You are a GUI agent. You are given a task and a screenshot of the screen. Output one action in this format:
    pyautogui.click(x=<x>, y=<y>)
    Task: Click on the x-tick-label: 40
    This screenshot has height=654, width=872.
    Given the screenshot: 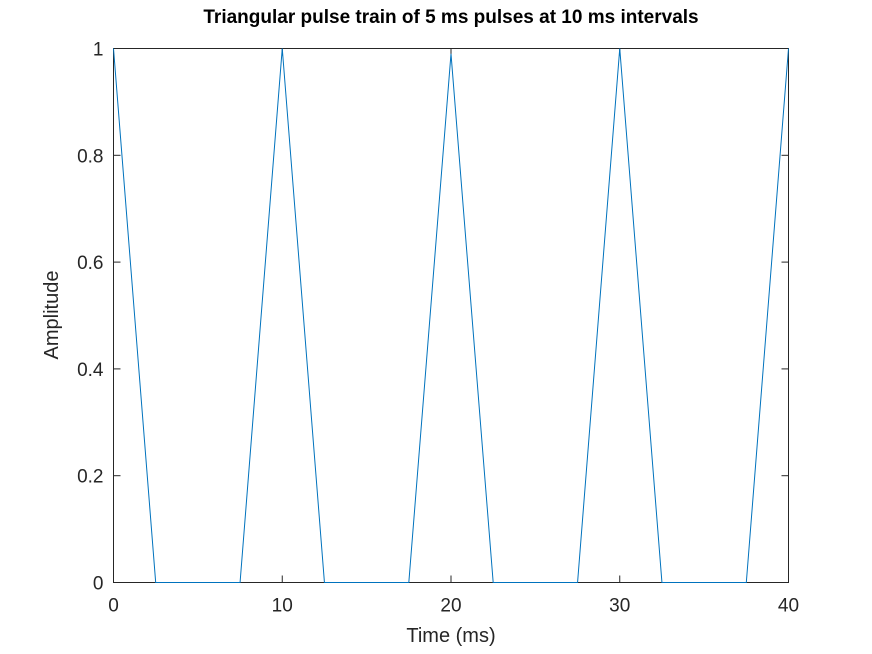 What is the action you would take?
    pyautogui.click(x=788, y=606)
    